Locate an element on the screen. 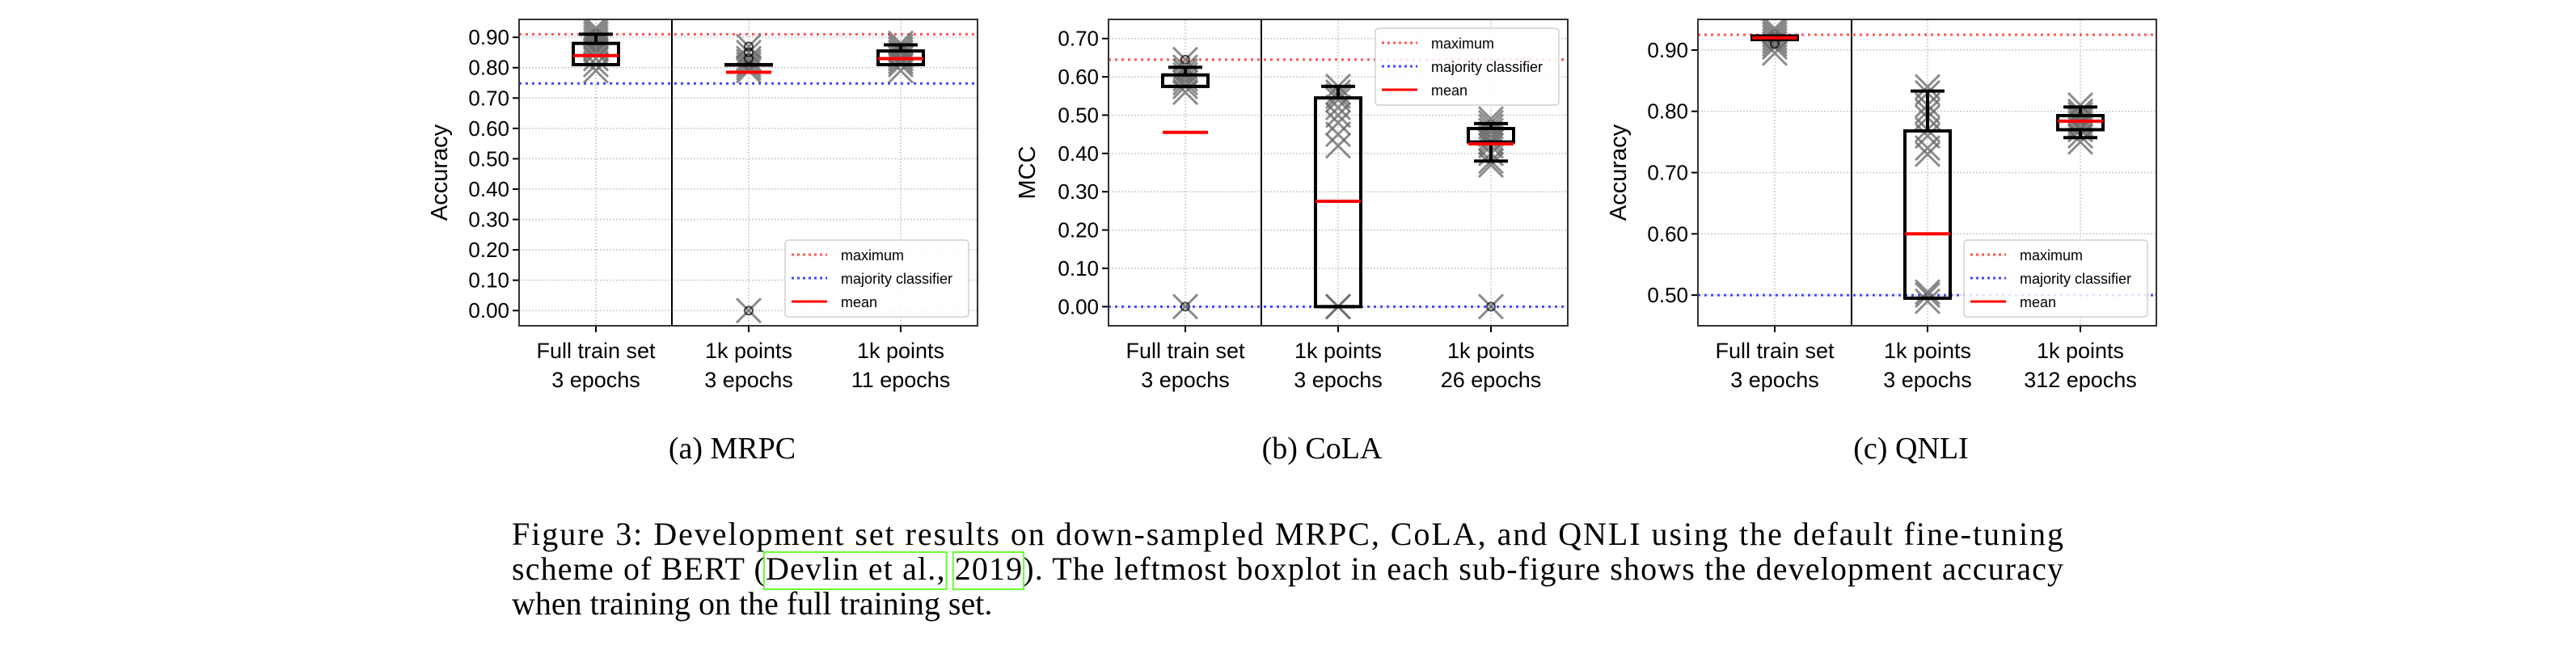 The image size is (2576, 658). subfigure-caption: (a) MRPC is located at coordinates (732, 449).